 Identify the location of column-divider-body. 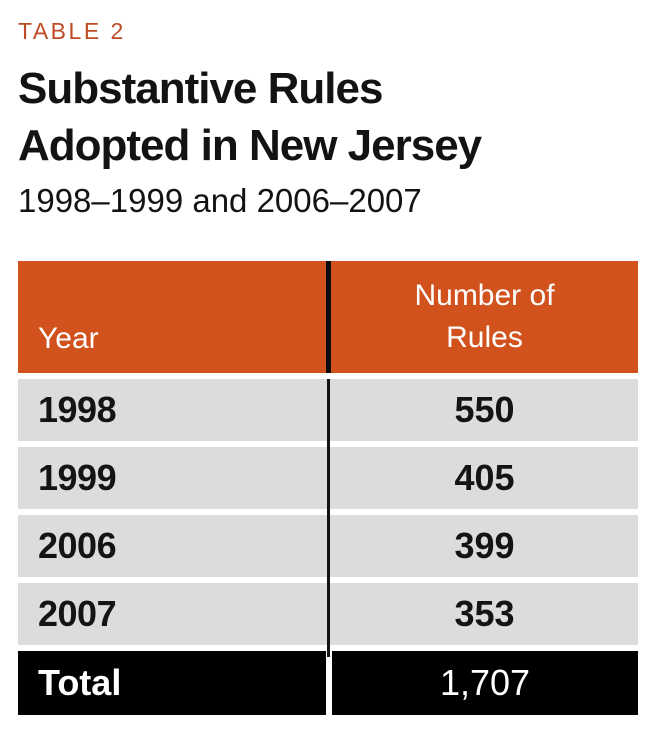
(328, 518).